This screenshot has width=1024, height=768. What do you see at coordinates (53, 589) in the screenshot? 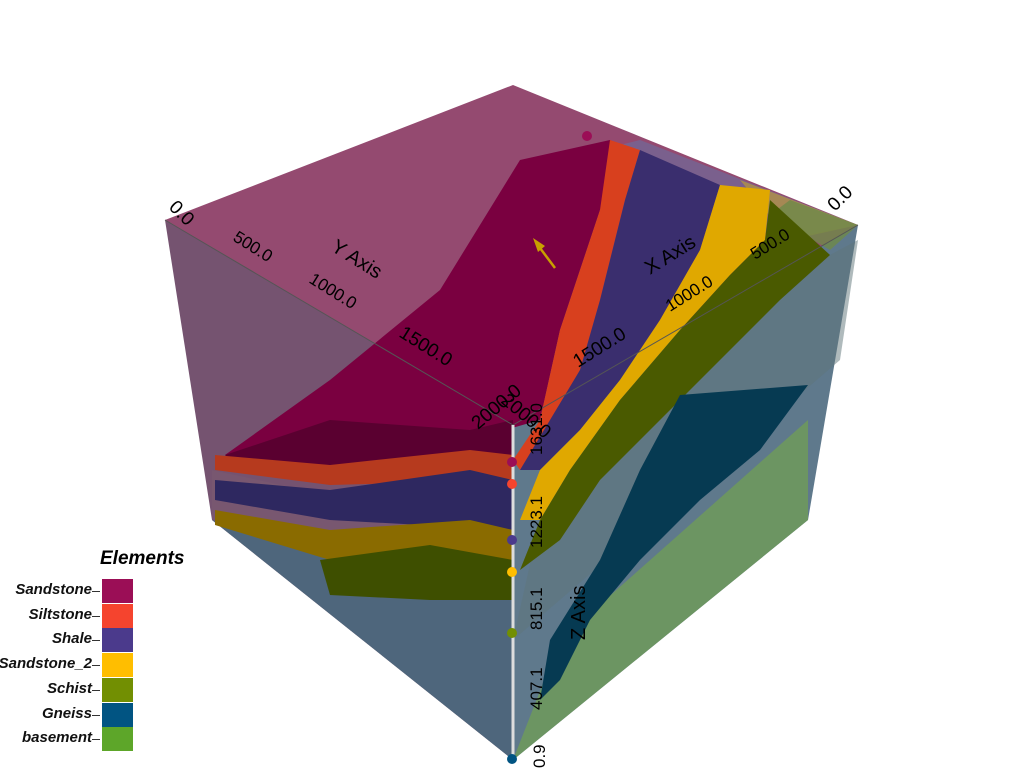
I see `legend-item-label: Sandstone` at bounding box center [53, 589].